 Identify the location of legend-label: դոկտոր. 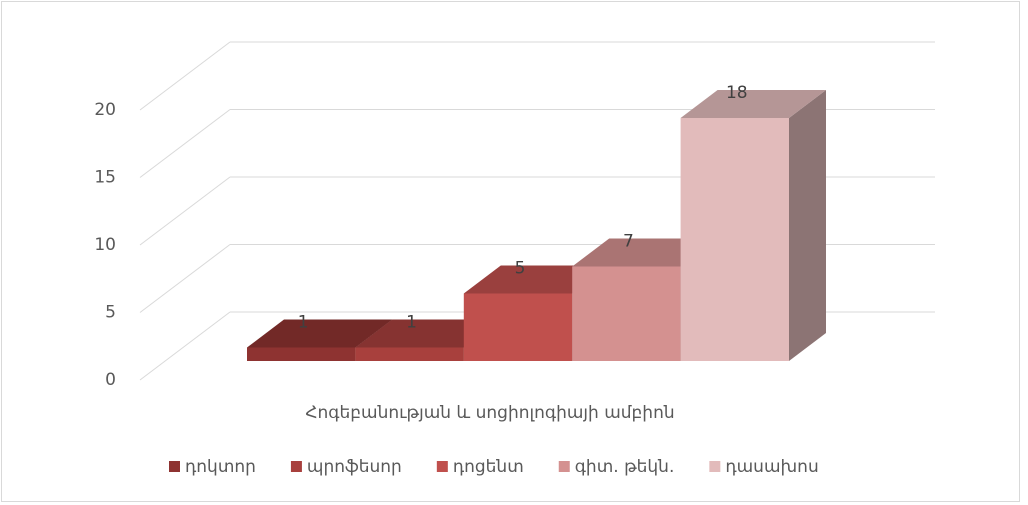
(220, 467).